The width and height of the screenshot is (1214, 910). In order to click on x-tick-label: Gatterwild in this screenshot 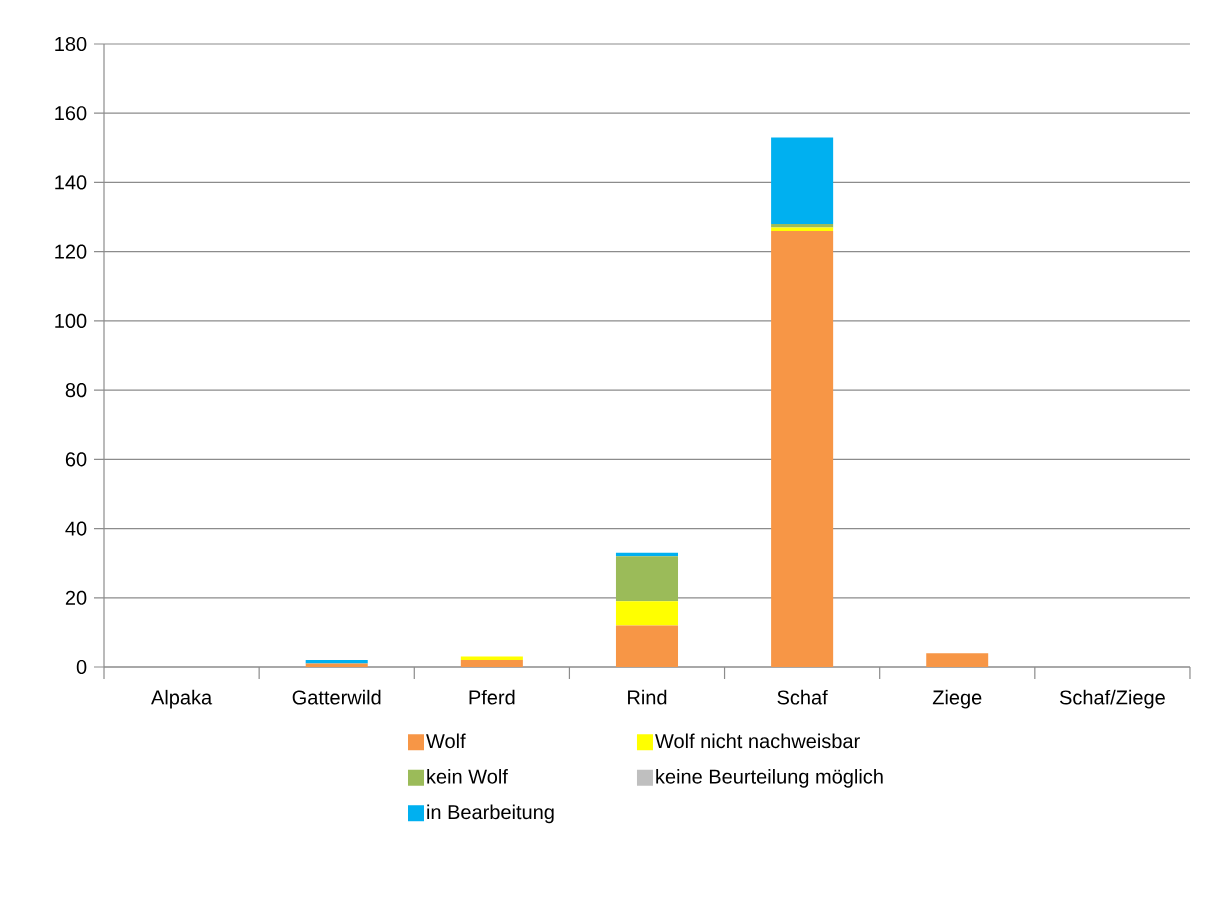, I will do `click(336, 697)`.